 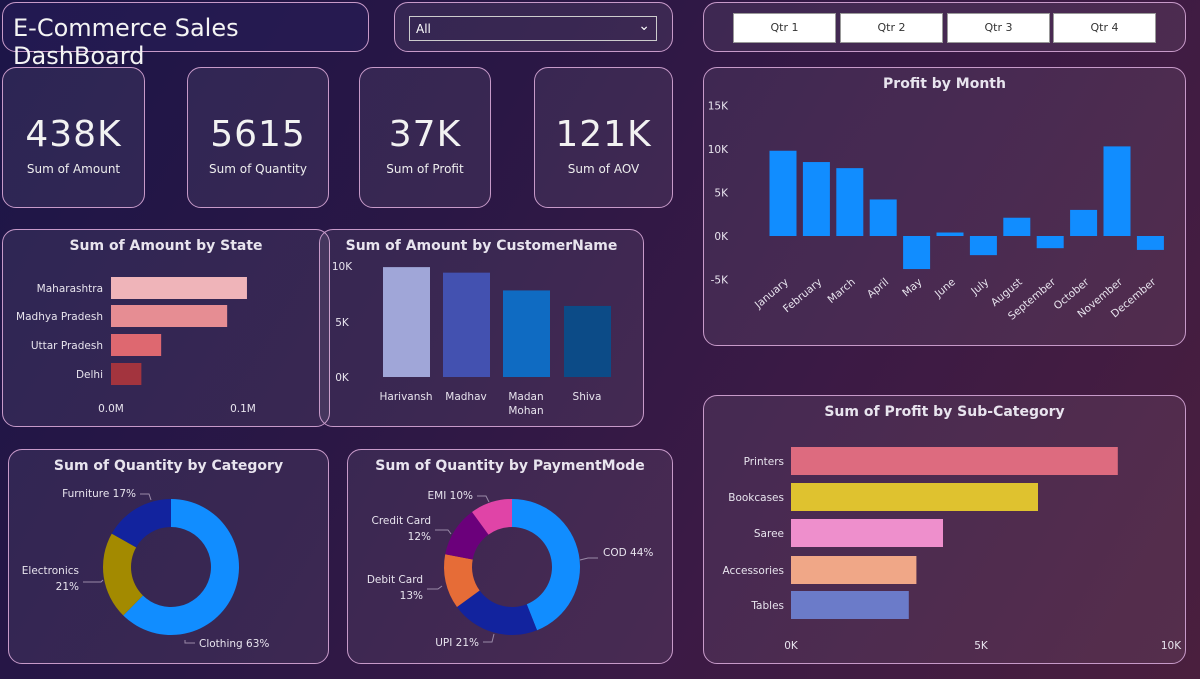 What do you see at coordinates (644, 26) in the screenshot?
I see `chevron-down-icon: ⌄` at bounding box center [644, 26].